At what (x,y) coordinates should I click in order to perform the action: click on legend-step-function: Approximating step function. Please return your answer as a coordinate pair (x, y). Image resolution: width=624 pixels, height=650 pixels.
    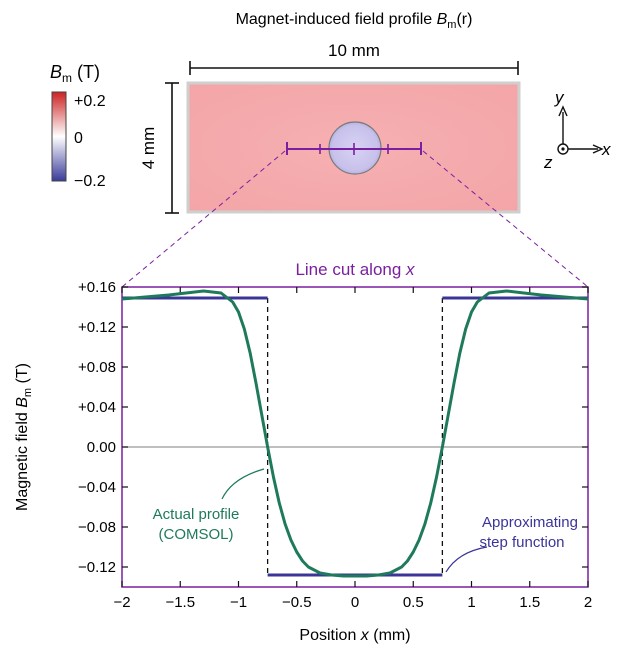
    Looking at the image, I should click on (511, 543).